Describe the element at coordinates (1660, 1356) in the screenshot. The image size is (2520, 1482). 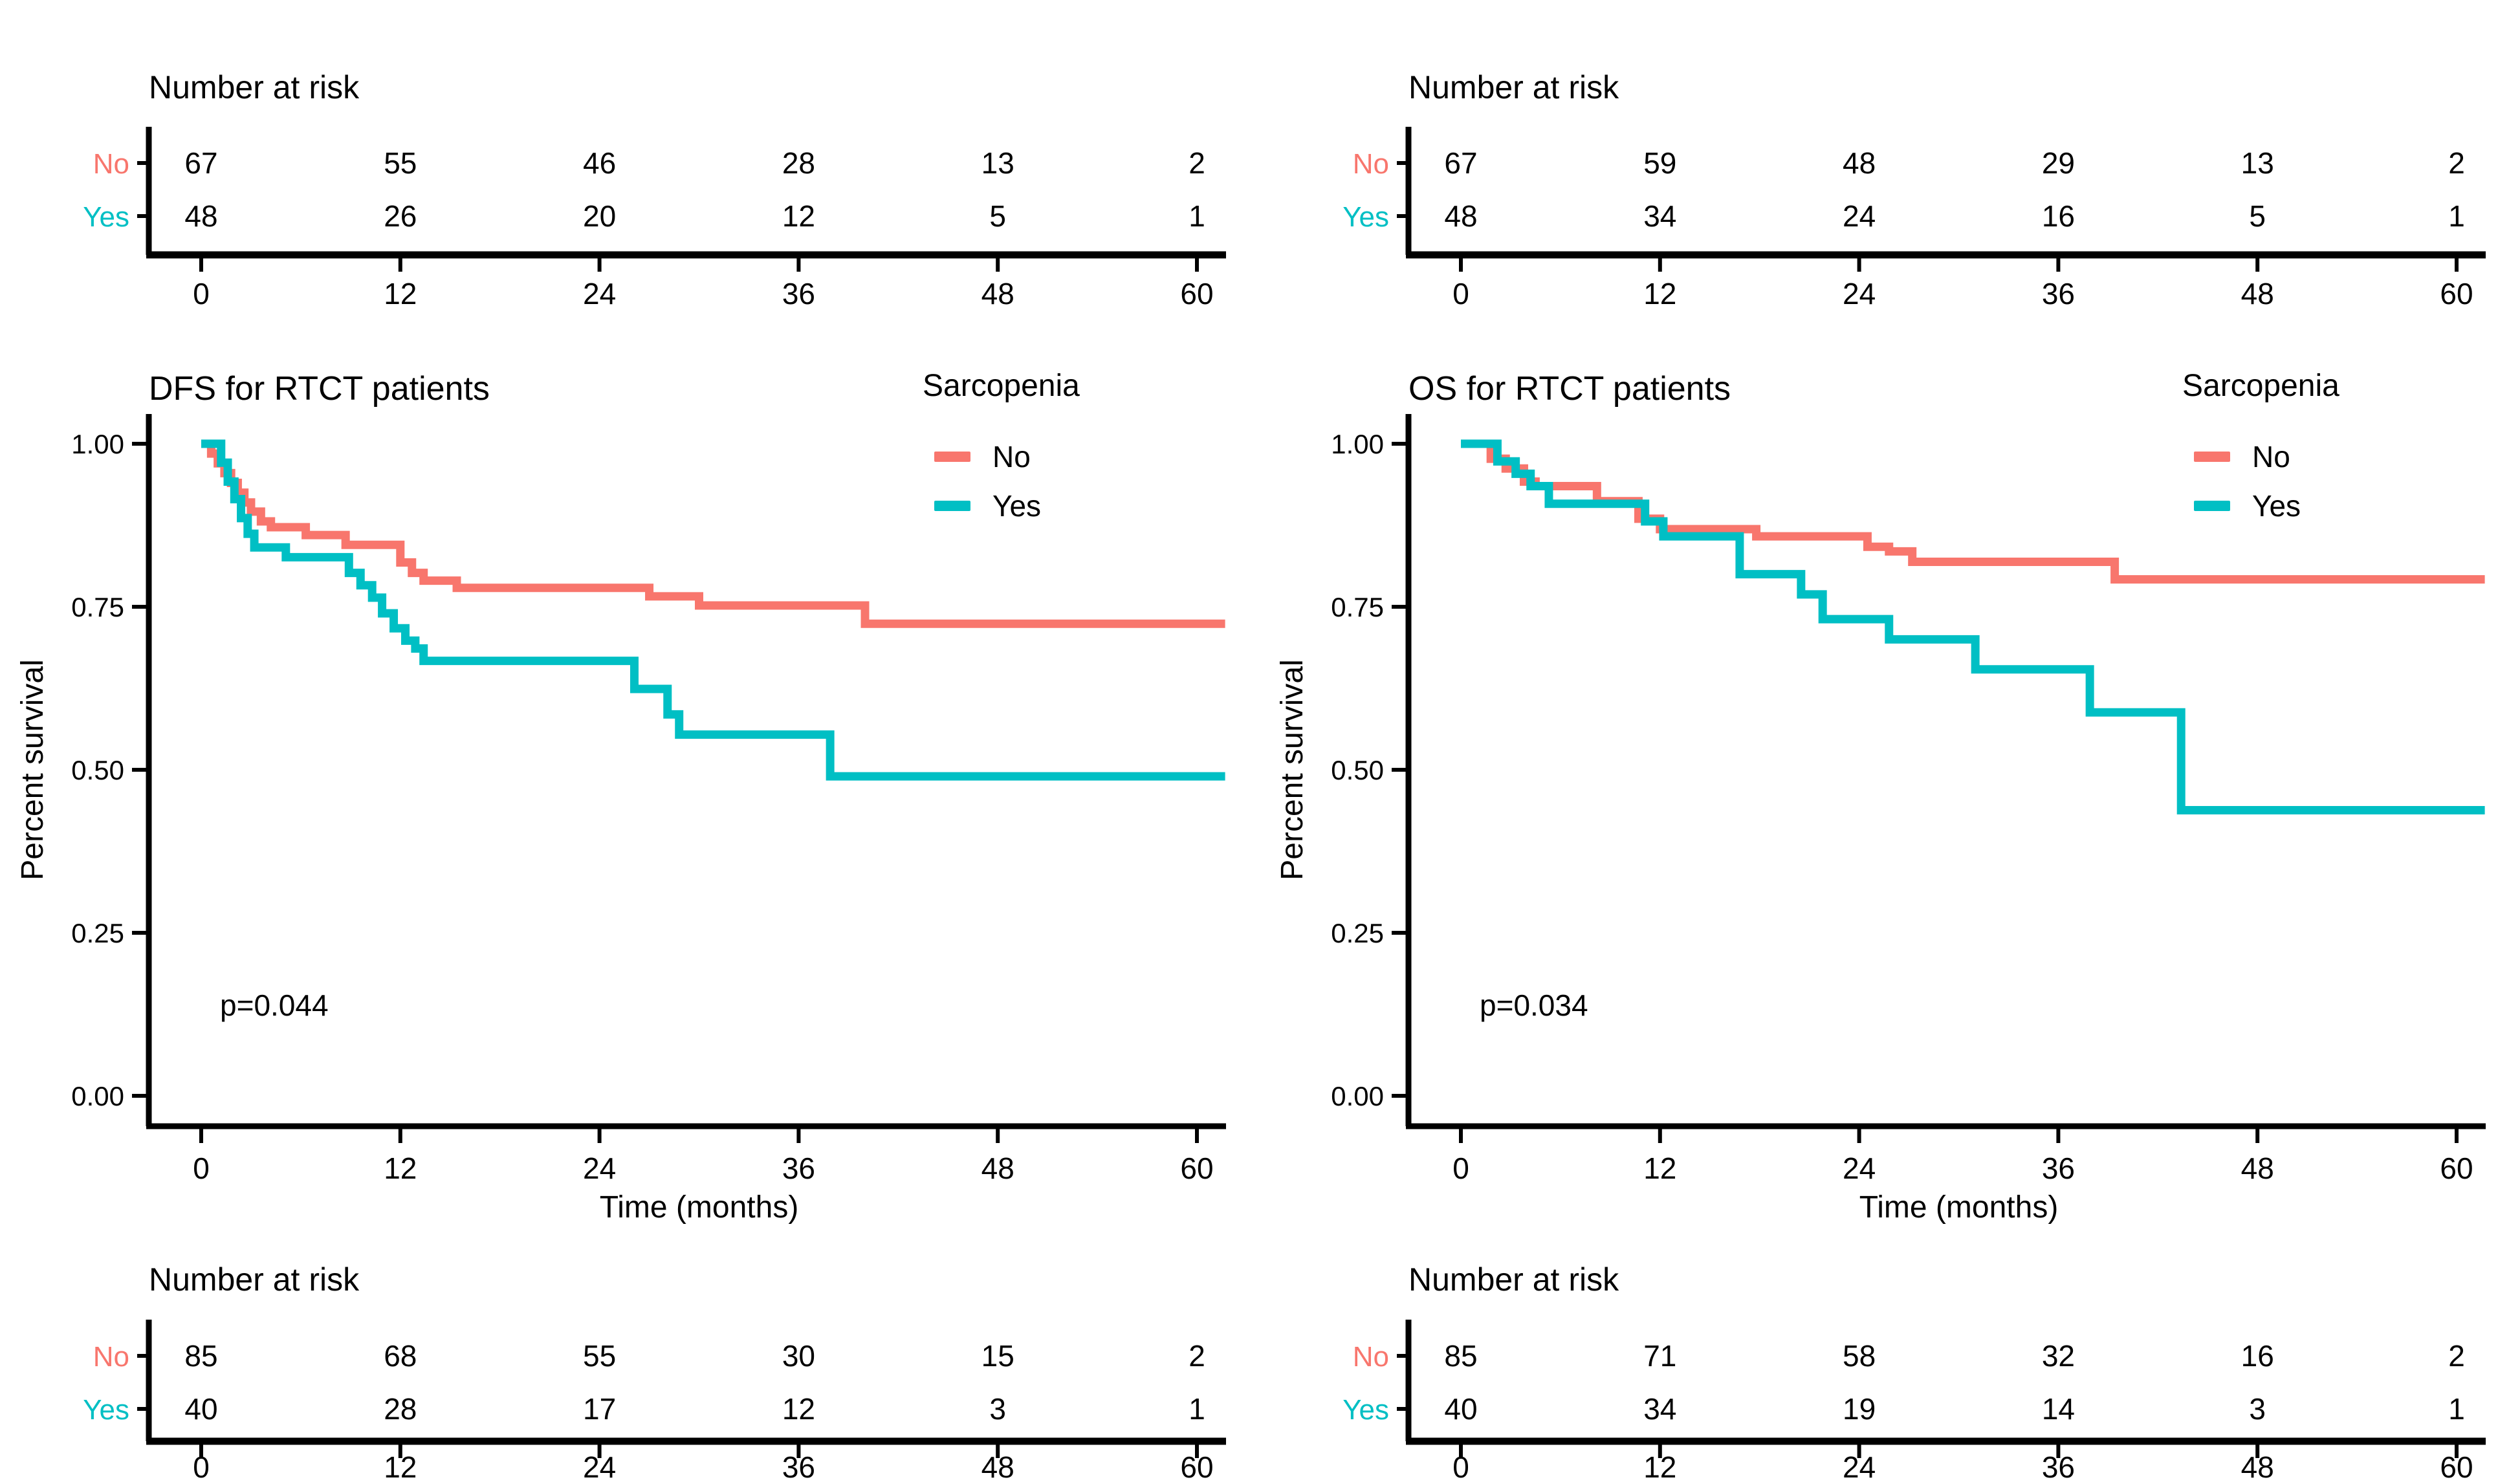
I see `risk-value-bottom-os: 71` at that location.